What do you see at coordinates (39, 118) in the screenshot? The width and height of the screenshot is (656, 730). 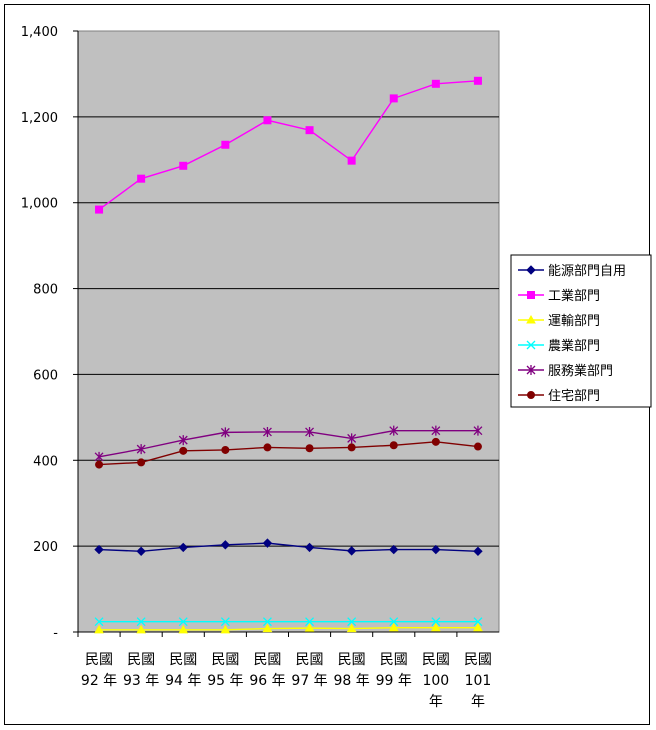 I see `y-tick-label: 1,200` at bounding box center [39, 118].